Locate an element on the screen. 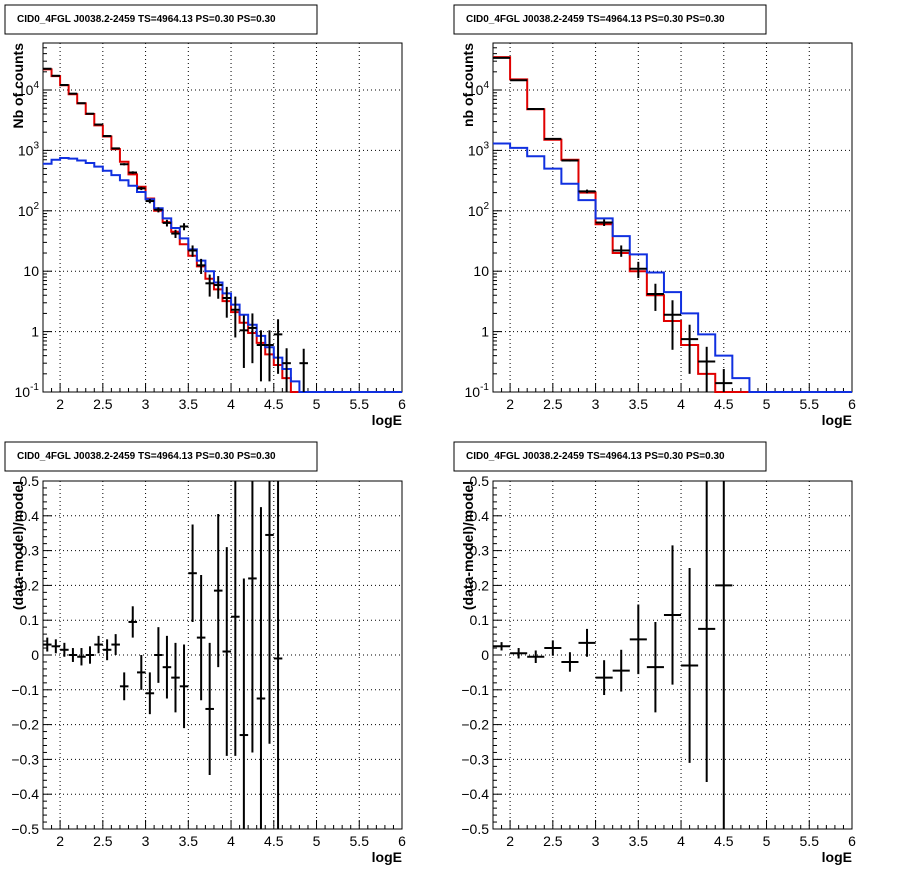 This screenshot has width=898, height=875. y-tick-label: −0.1 is located at coordinates (25, 690).